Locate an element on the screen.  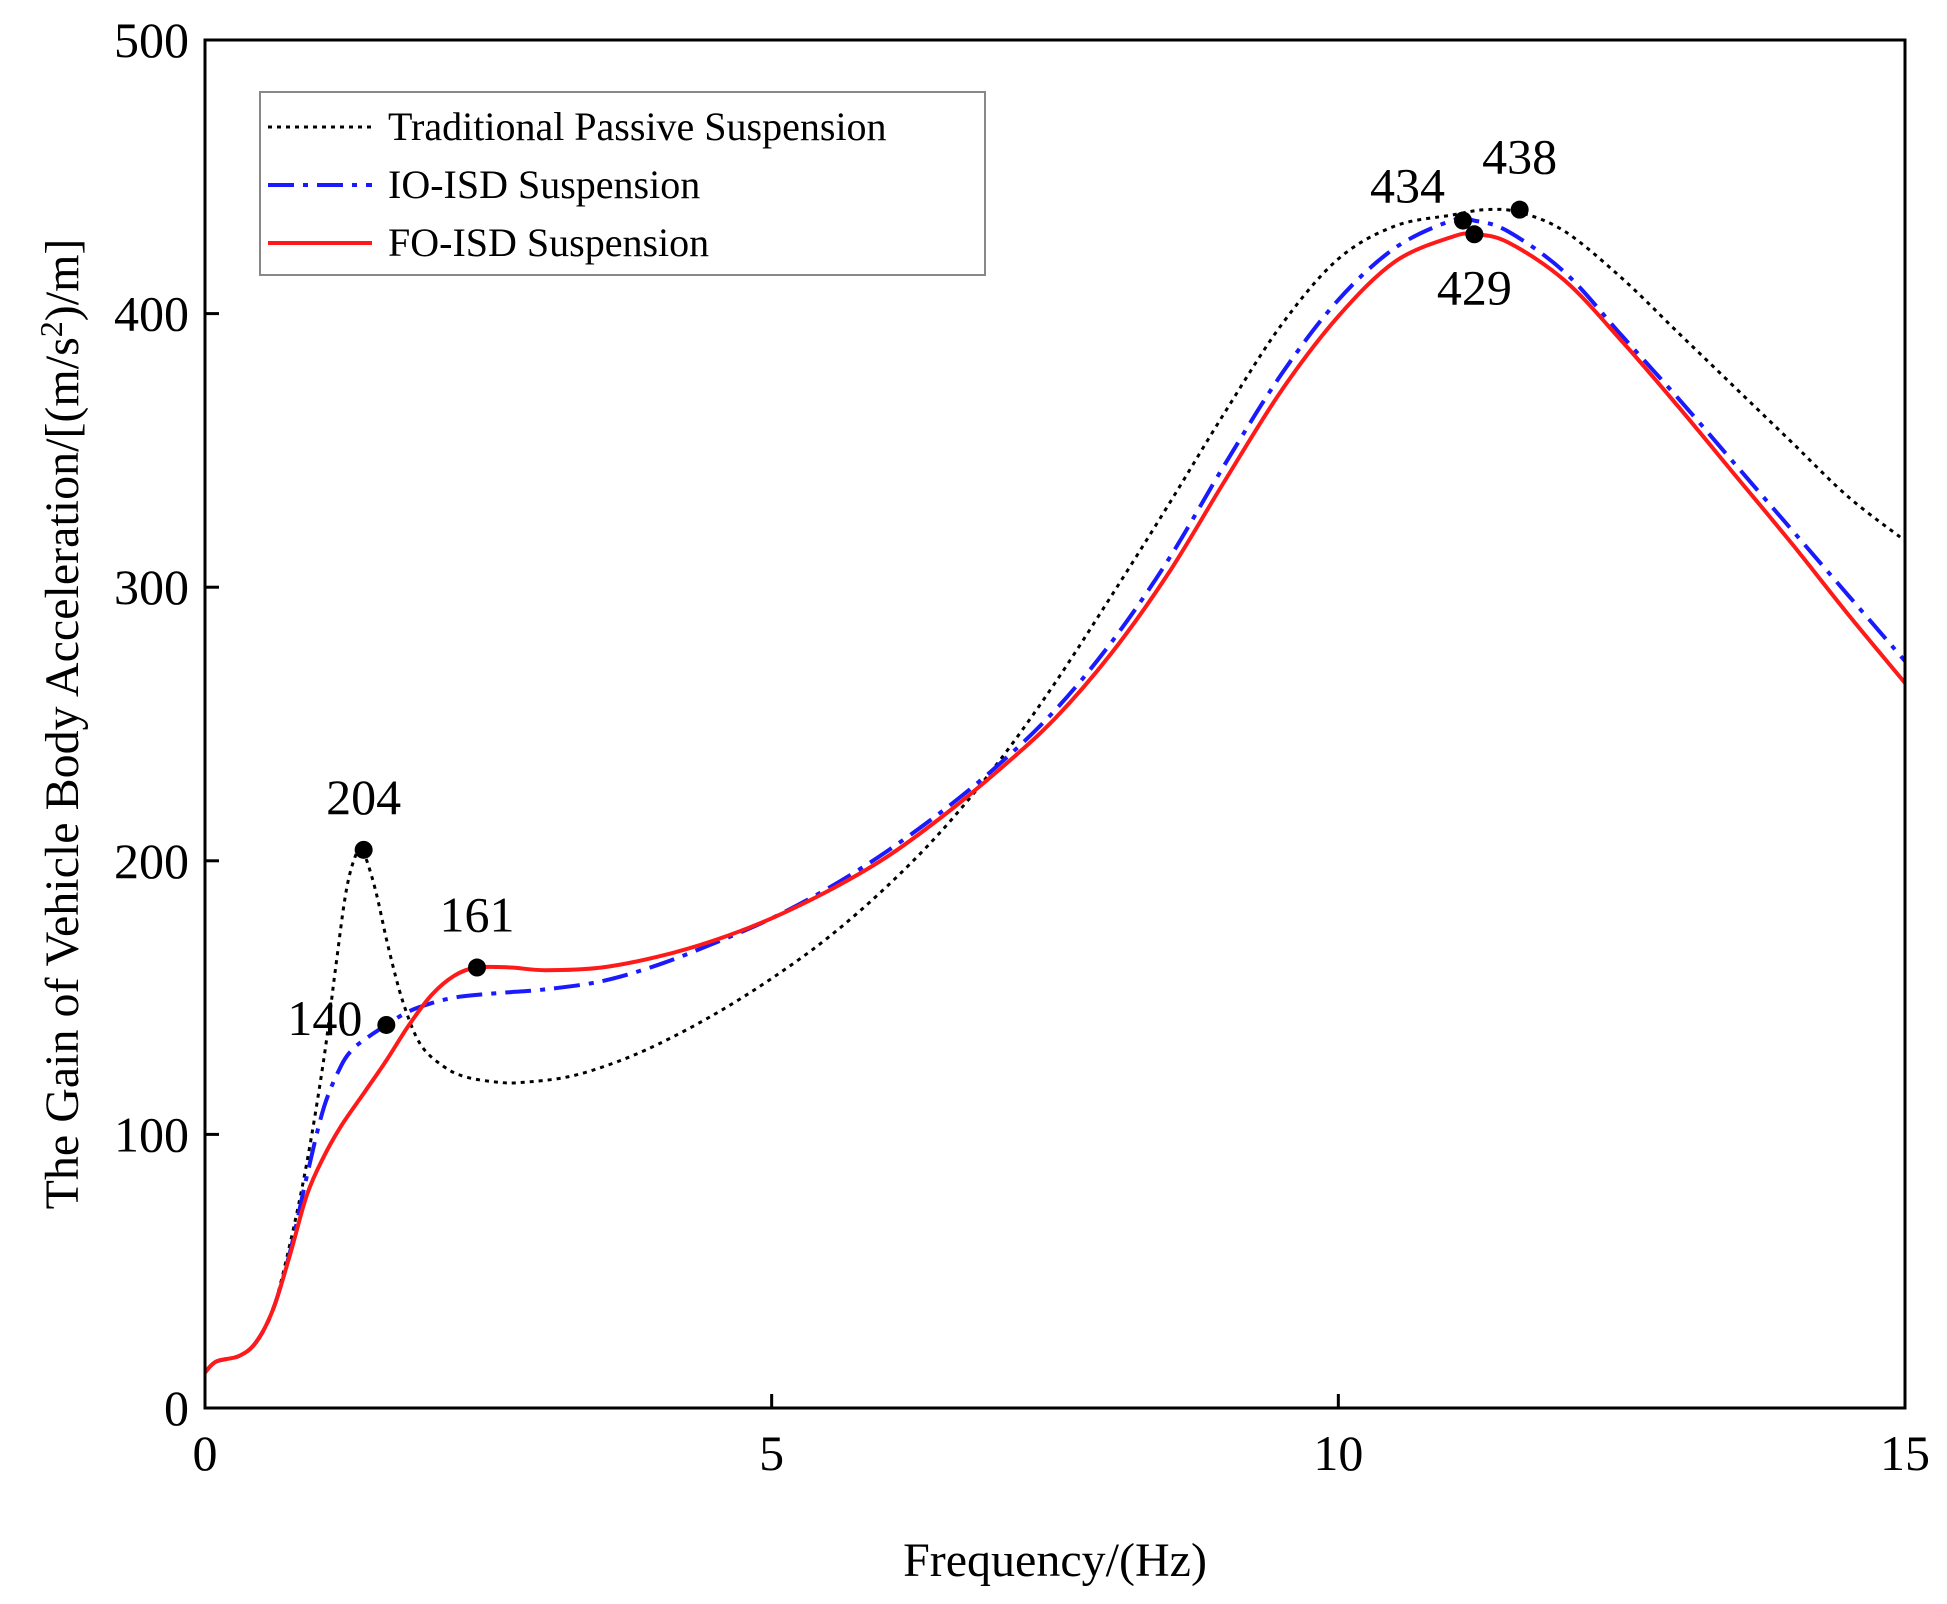
y-axis: 0 100 200 300 400 500 is located at coordinates (166, 724).